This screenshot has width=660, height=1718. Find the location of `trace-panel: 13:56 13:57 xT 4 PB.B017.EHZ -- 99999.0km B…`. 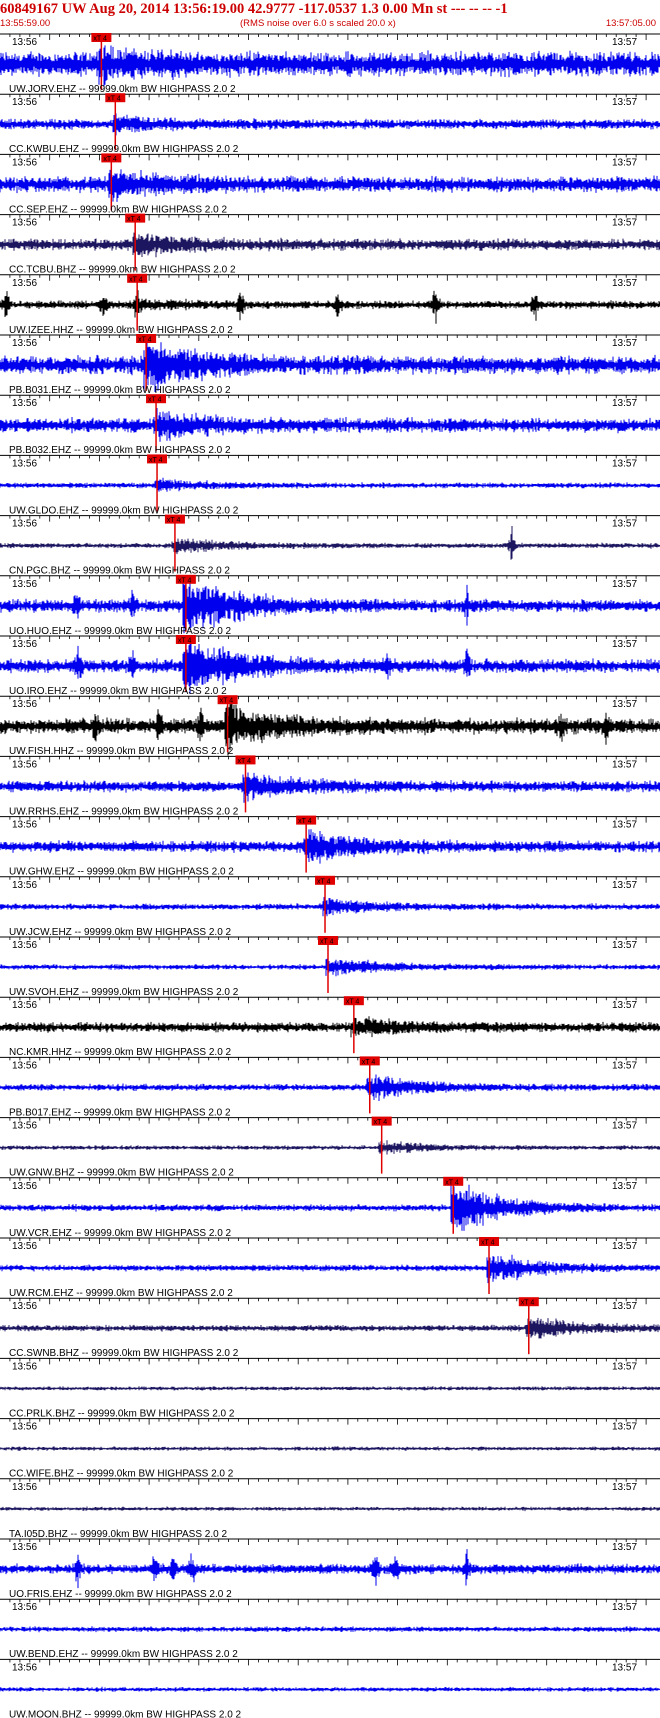

trace-panel: 13:56 13:57 xT 4 PB.B017.EHZ -- 99999.0km B… is located at coordinates (330, 1087).